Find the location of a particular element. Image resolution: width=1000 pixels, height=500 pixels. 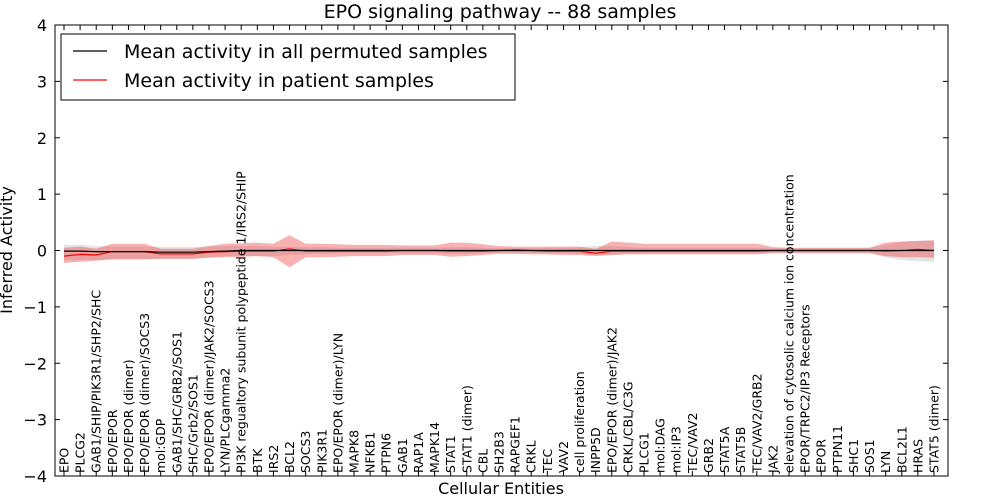

x-tick-label: TEC/VAV2/GRB2 is located at coordinates (756, 423).